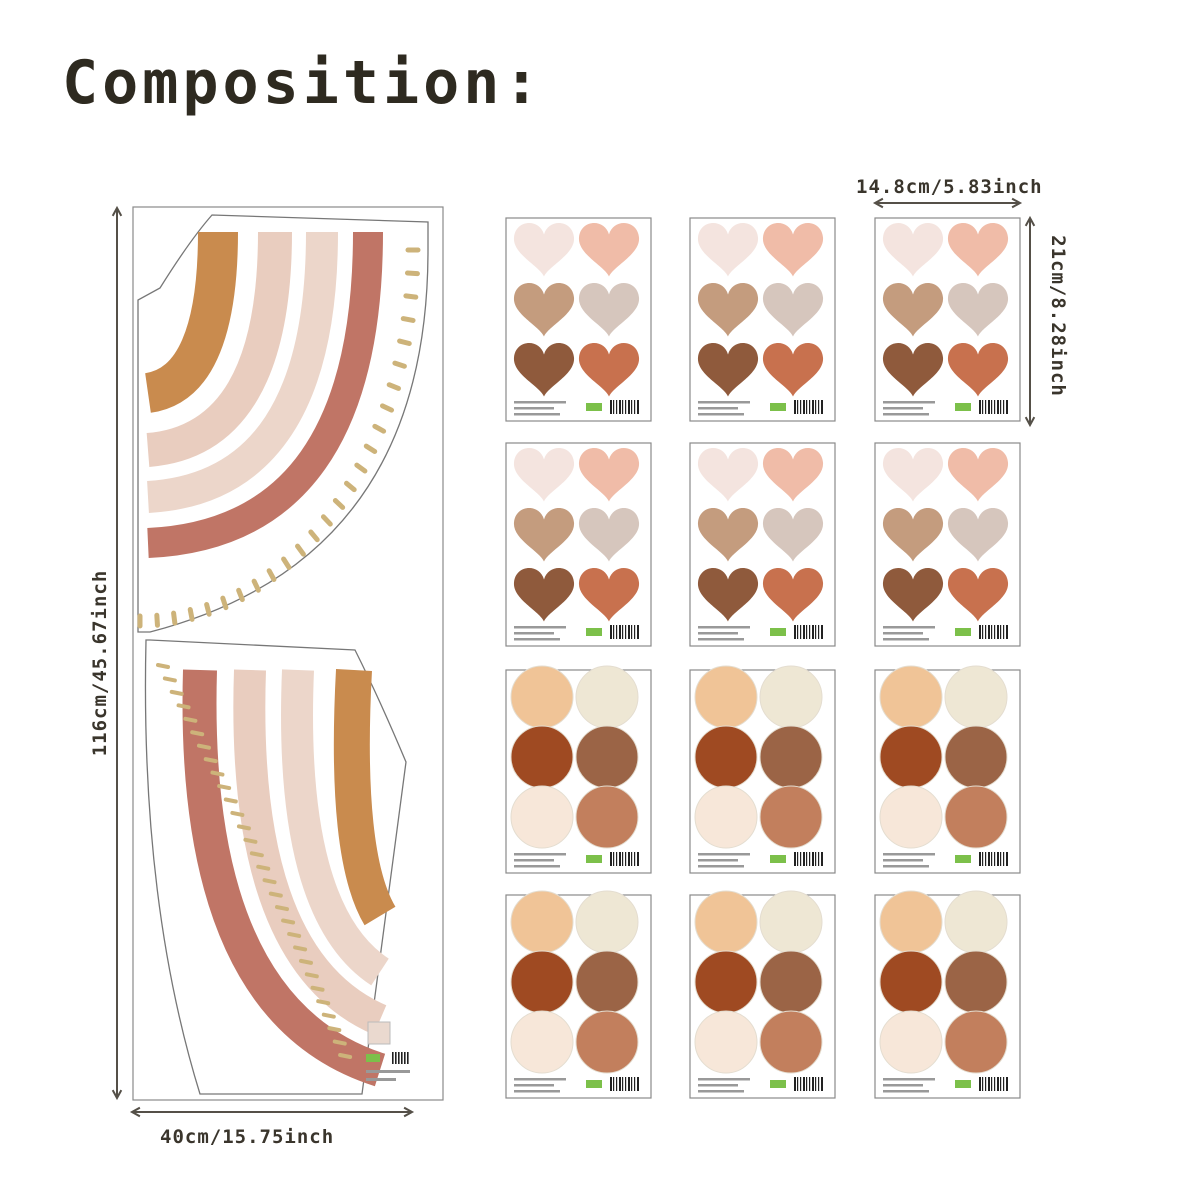  What do you see at coordinates (100, 663) in the screenshot?
I see `large-height-label: 116cm/45.67inch` at bounding box center [100, 663].